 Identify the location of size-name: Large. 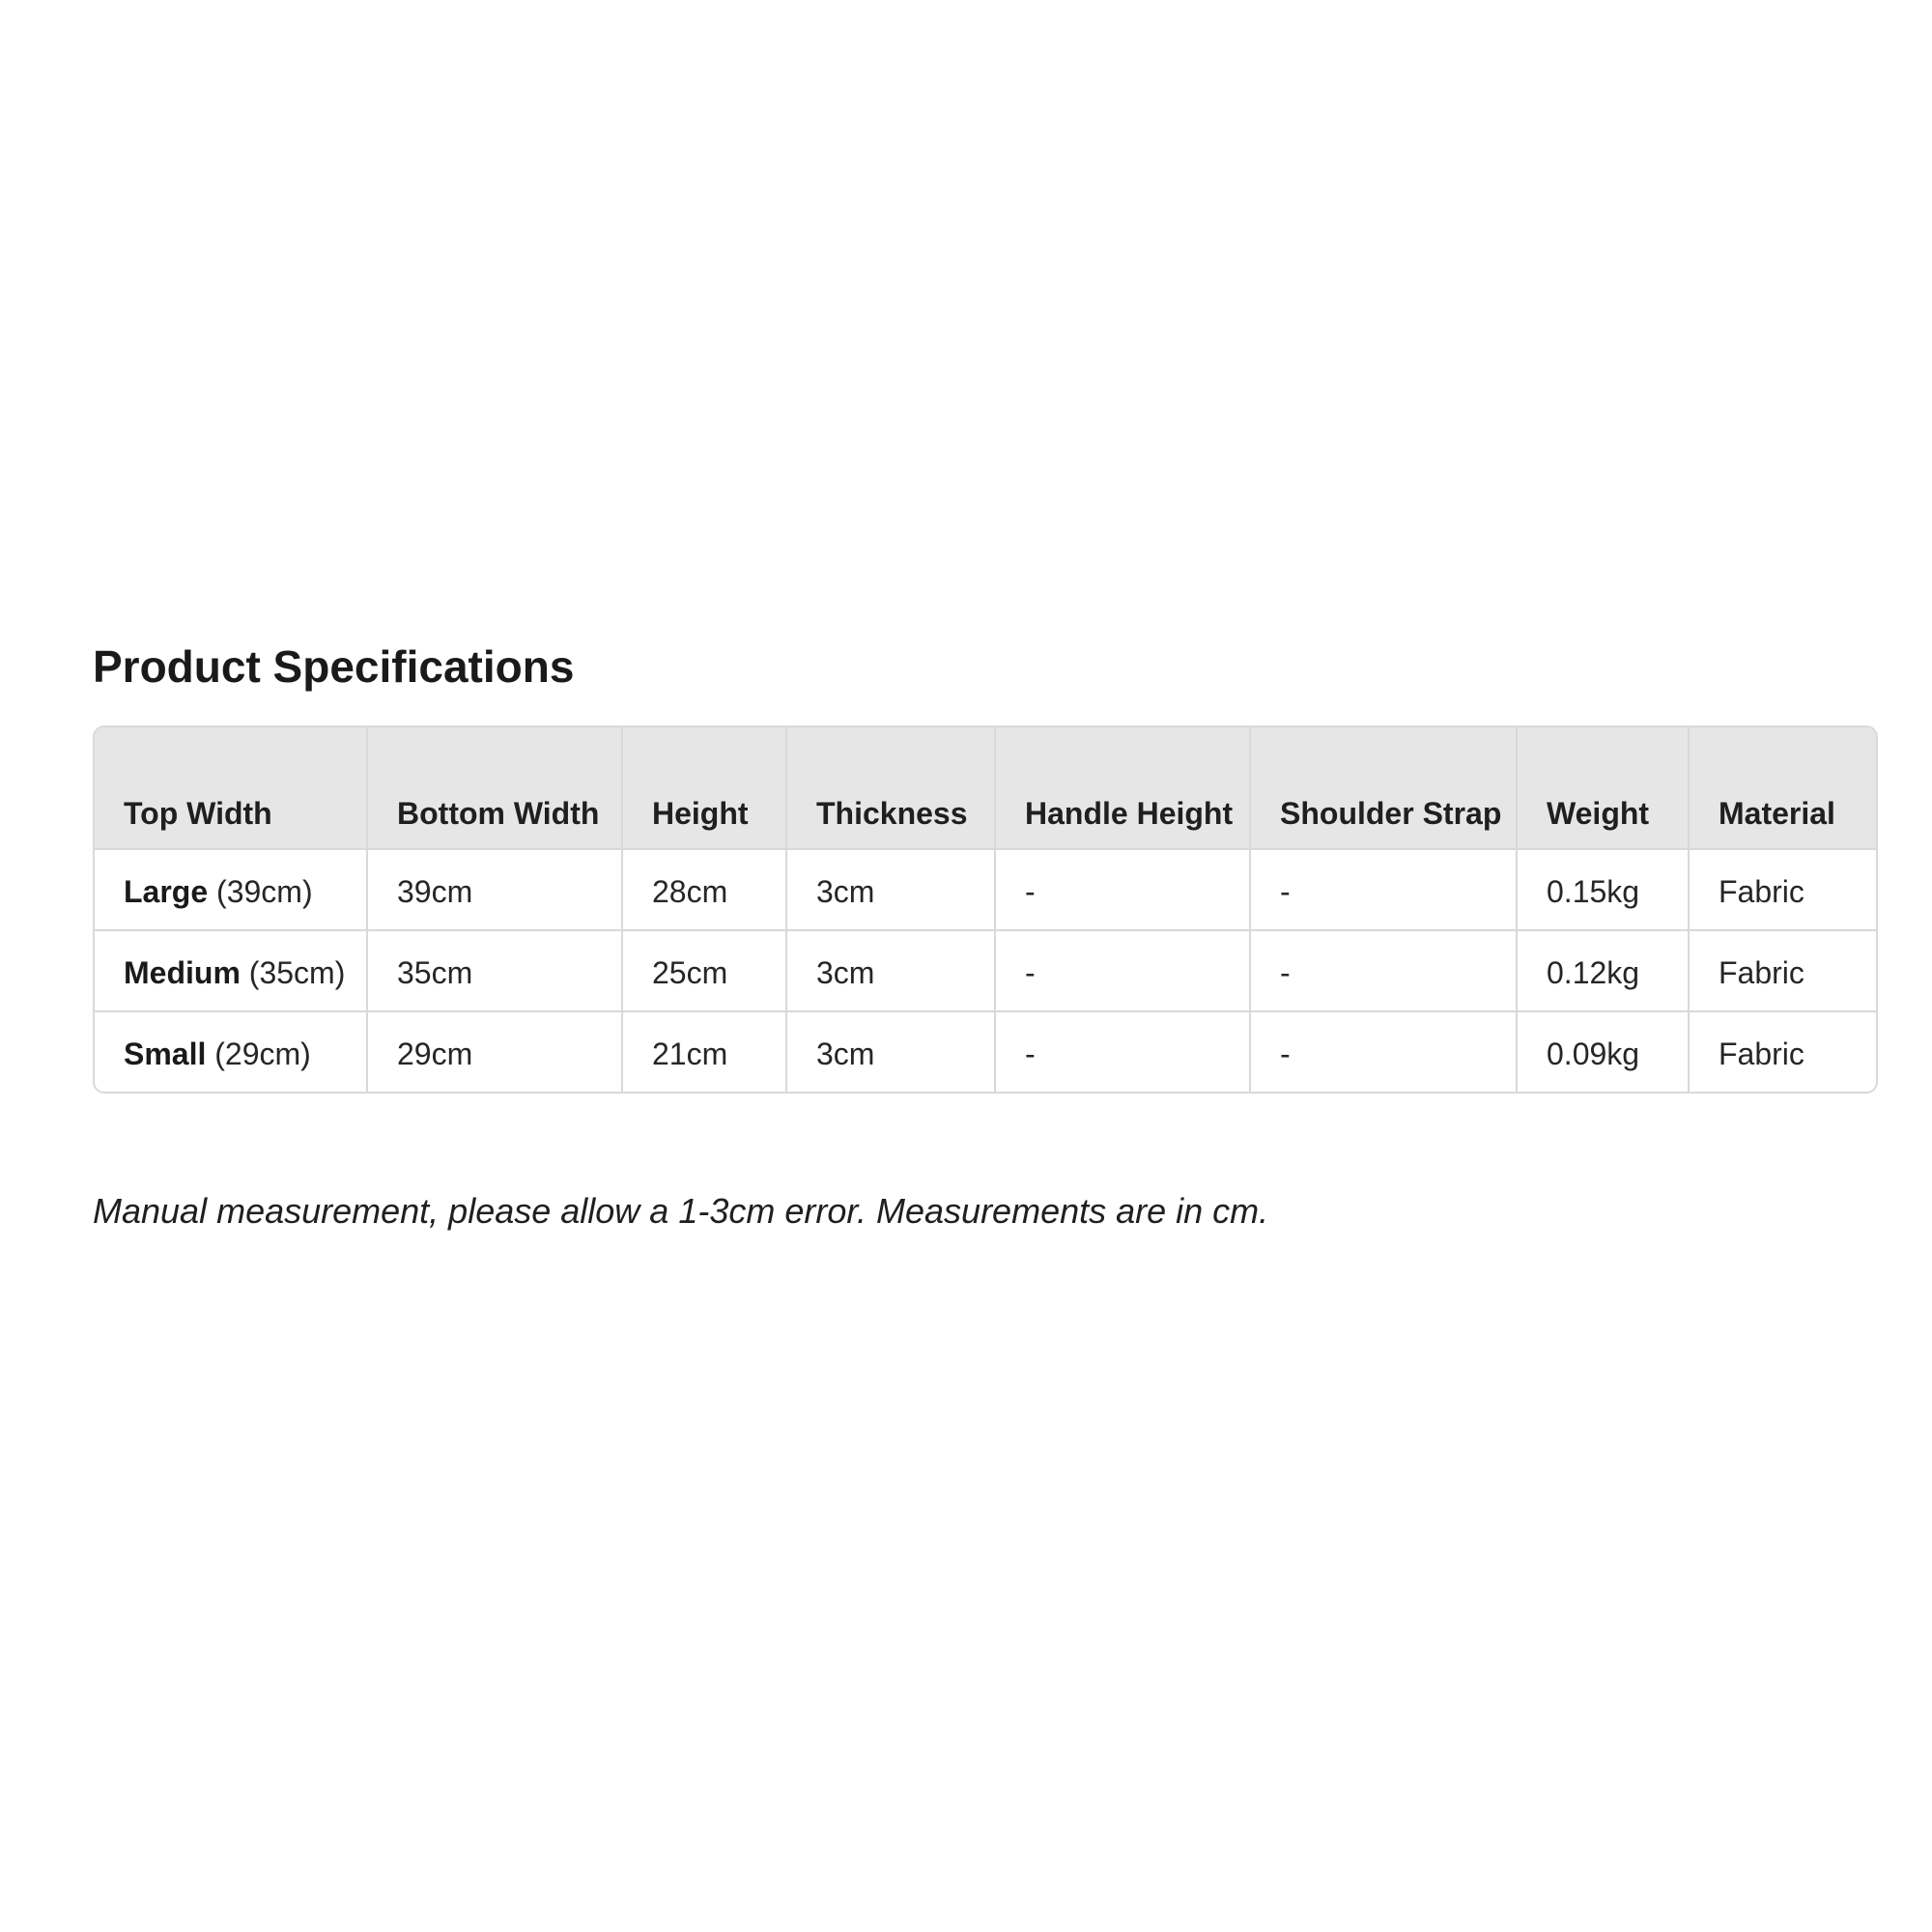
(166, 891).